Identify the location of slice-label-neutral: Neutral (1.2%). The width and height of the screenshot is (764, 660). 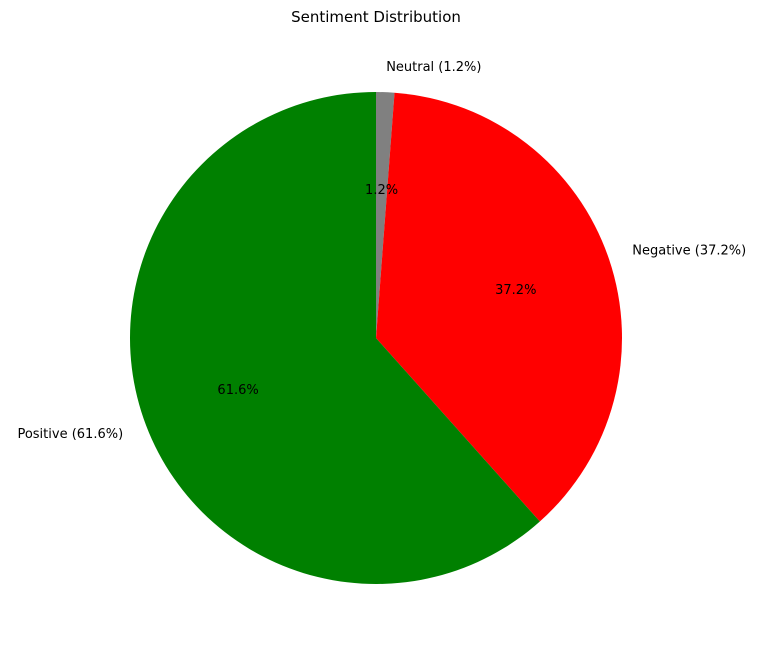
(433, 67).